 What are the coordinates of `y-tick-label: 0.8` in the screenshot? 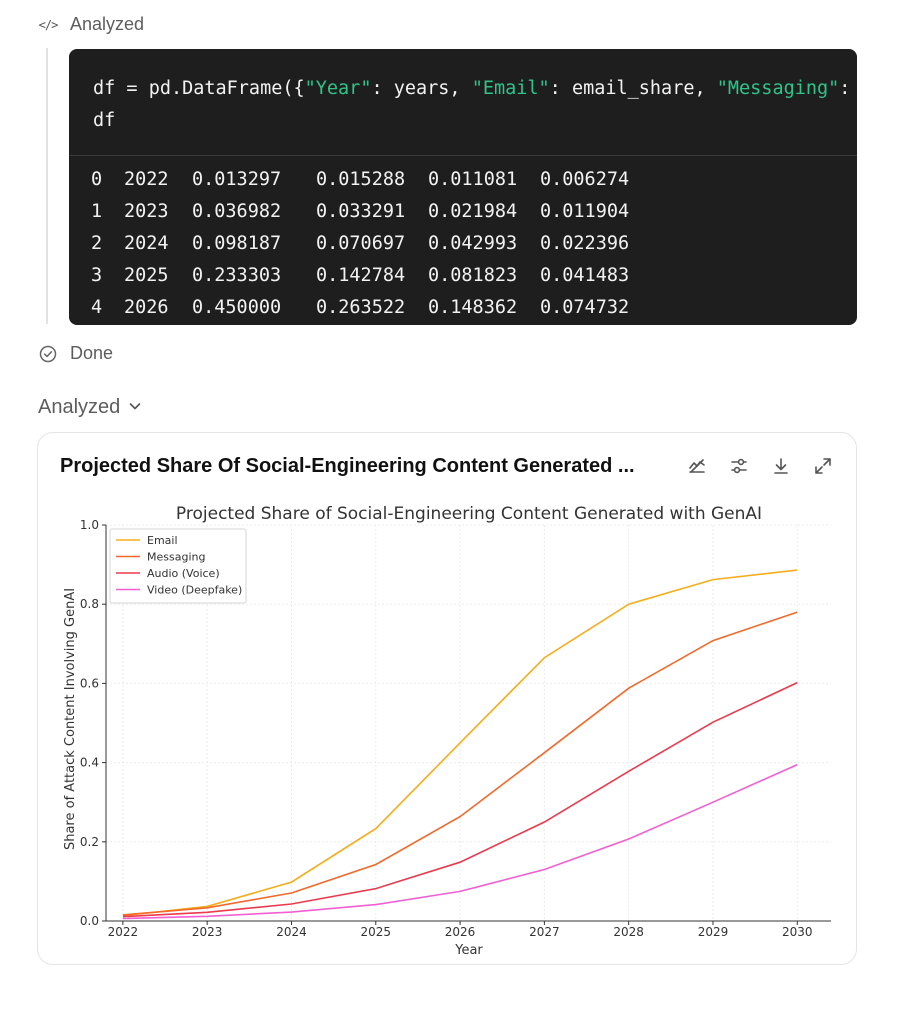 It's located at (89, 604).